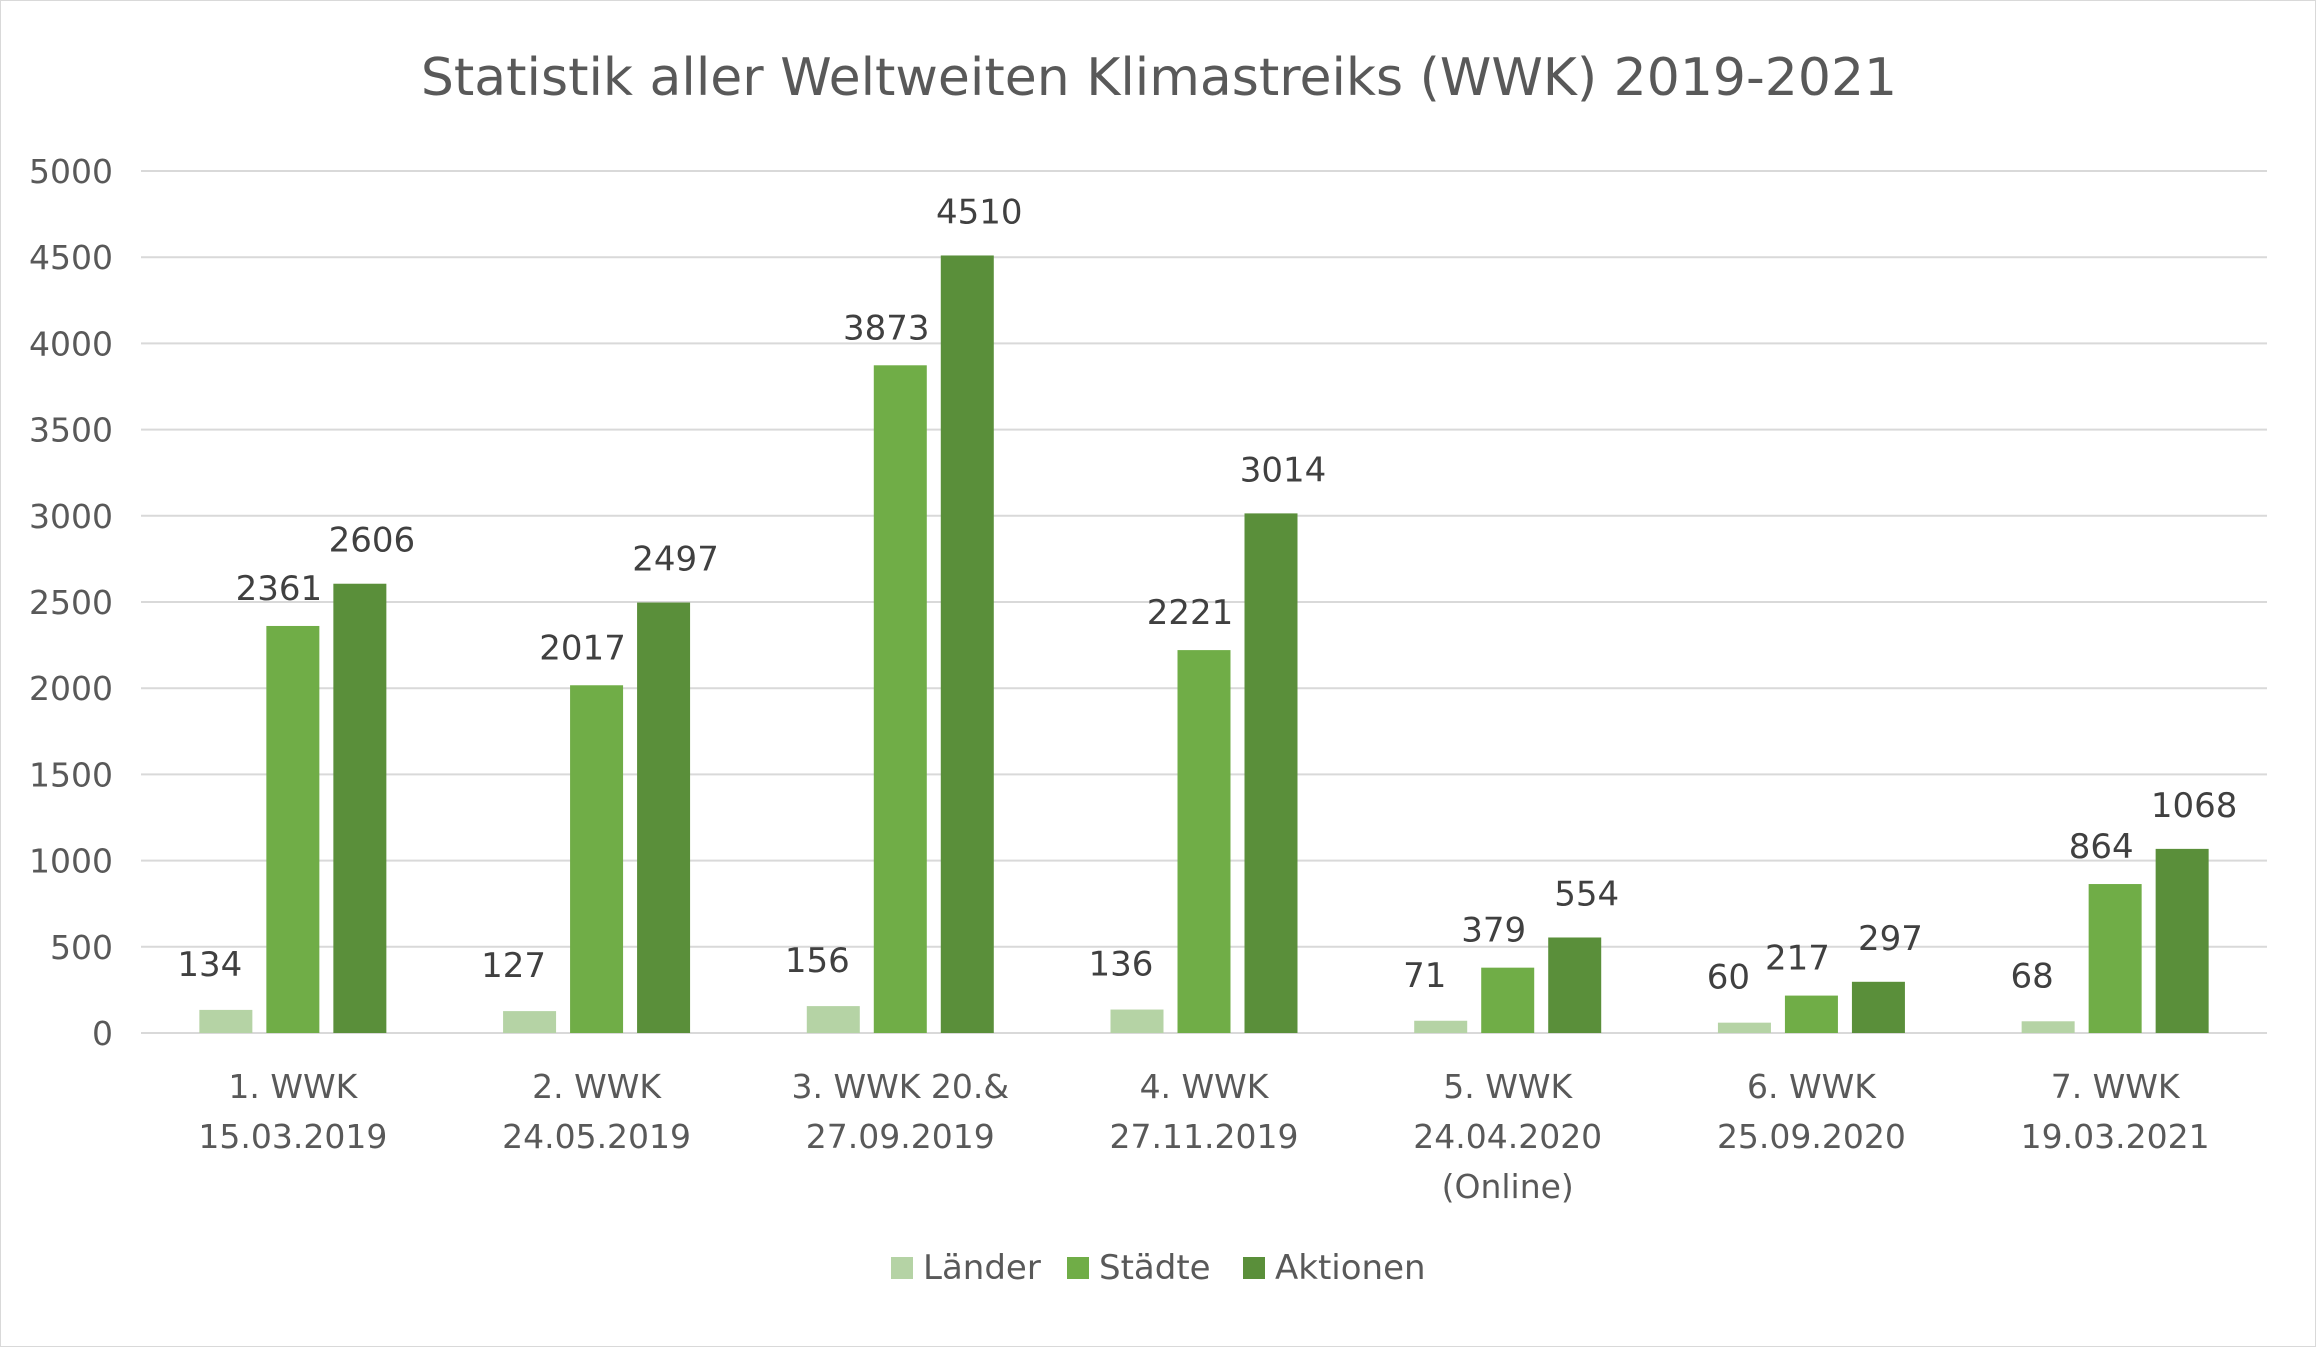  I want to click on x-tick-label: 7. WWK, so click(2116, 1086).